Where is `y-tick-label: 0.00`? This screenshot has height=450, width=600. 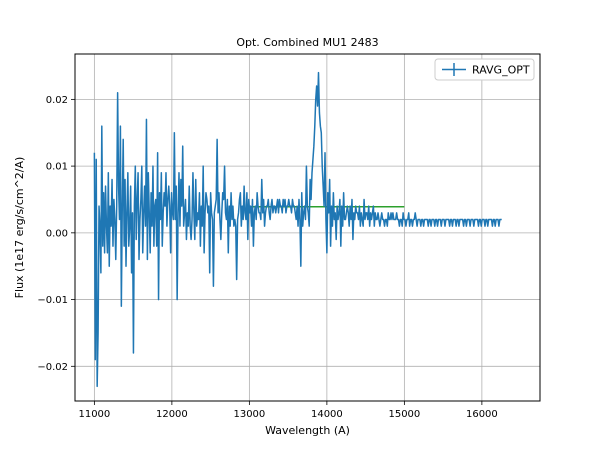
y-tick-label: 0.00 is located at coordinates (57, 233).